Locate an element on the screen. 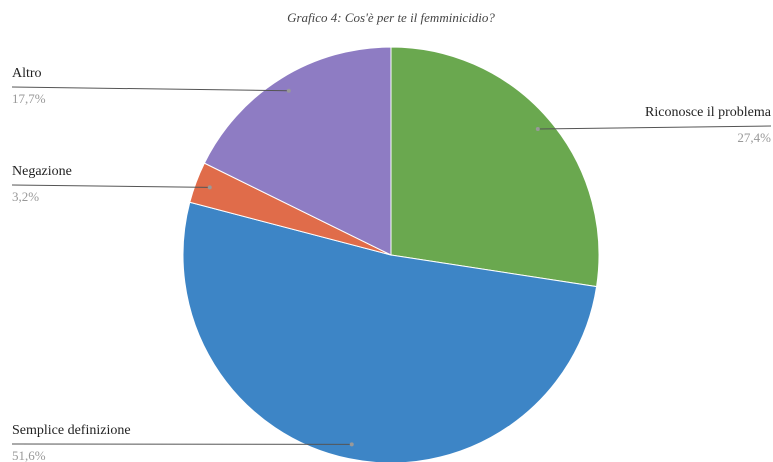 The image size is (773, 462). slice-label: Semplice definizione is located at coordinates (71, 430).